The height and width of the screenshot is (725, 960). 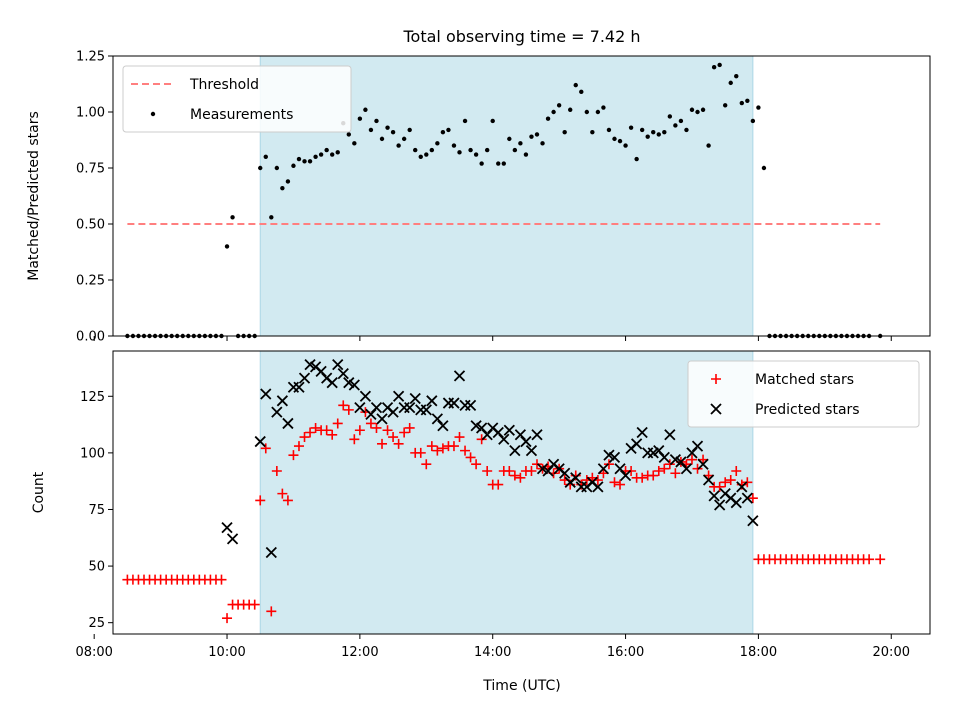 What do you see at coordinates (625, 652) in the screenshot?
I see `x-tick-label: 16:00` at bounding box center [625, 652].